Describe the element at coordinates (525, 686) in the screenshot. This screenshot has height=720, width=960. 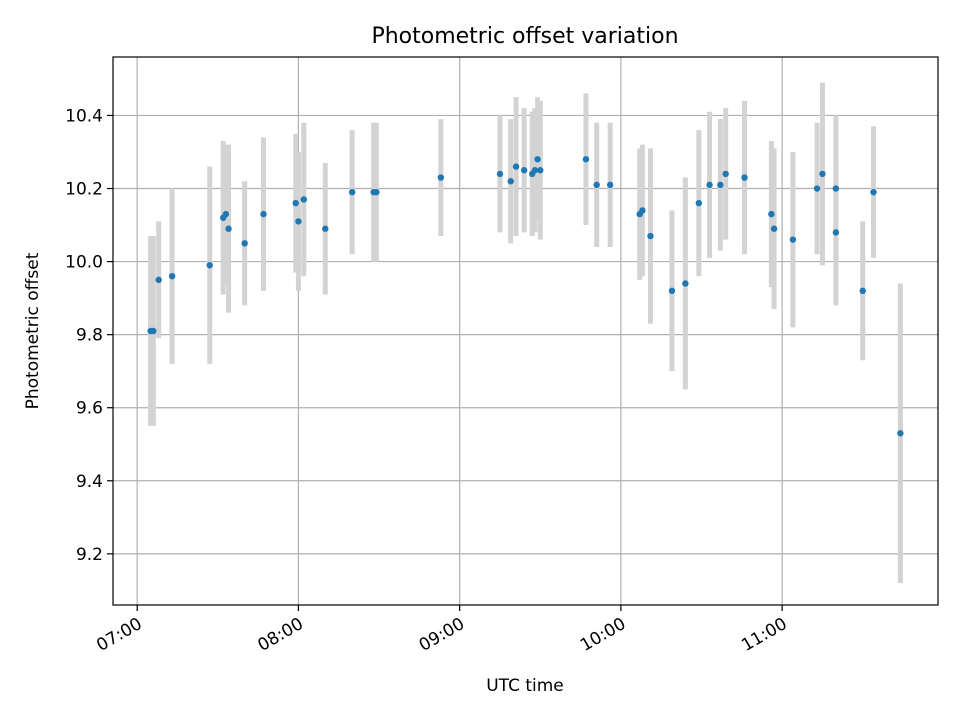
I see `x-axis-label: UTC time` at that location.